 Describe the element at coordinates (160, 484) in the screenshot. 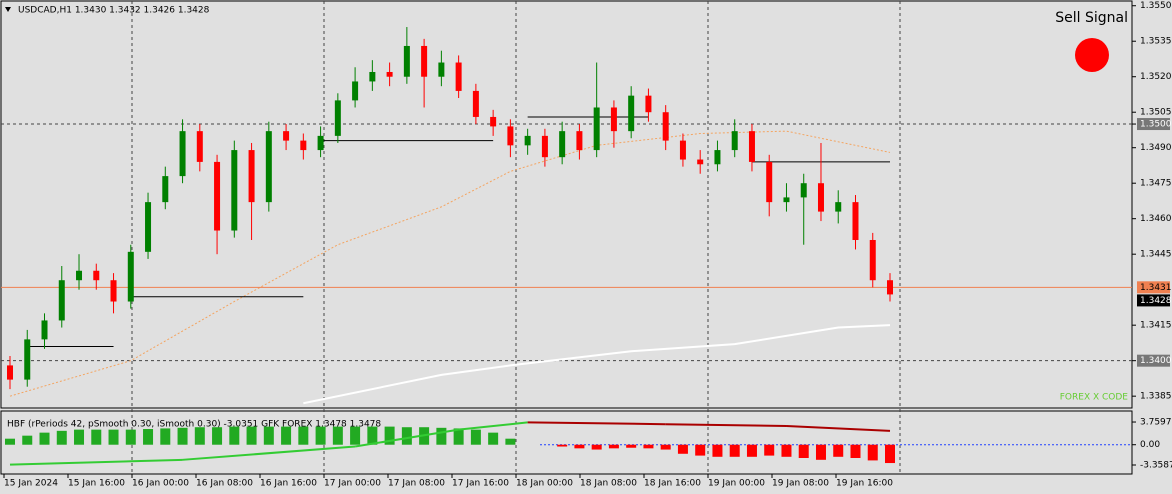

I see `x-tick-label: 16 Jan 00:00` at that location.